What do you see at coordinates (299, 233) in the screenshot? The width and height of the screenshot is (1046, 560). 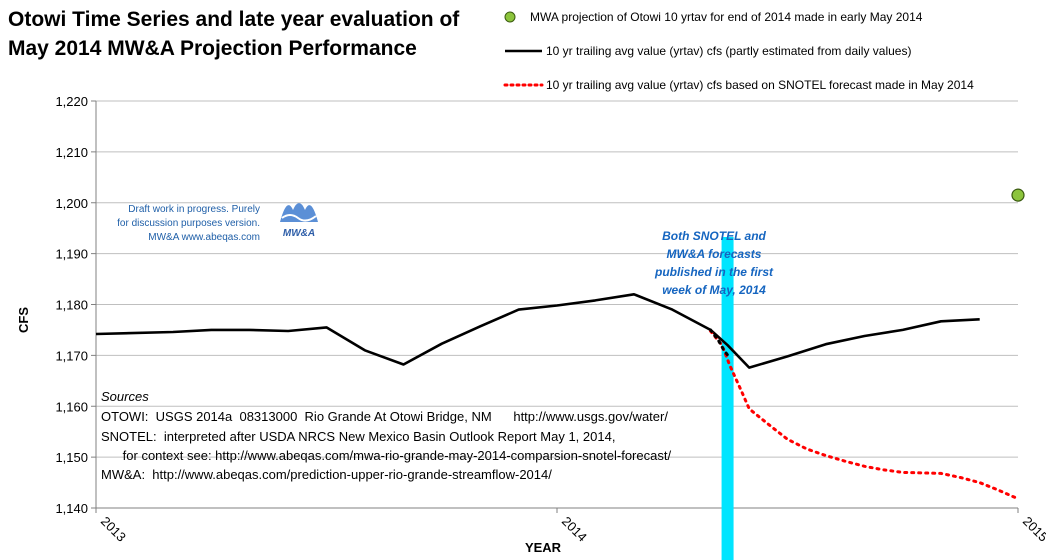 I see `logo-text: MW&A` at bounding box center [299, 233].